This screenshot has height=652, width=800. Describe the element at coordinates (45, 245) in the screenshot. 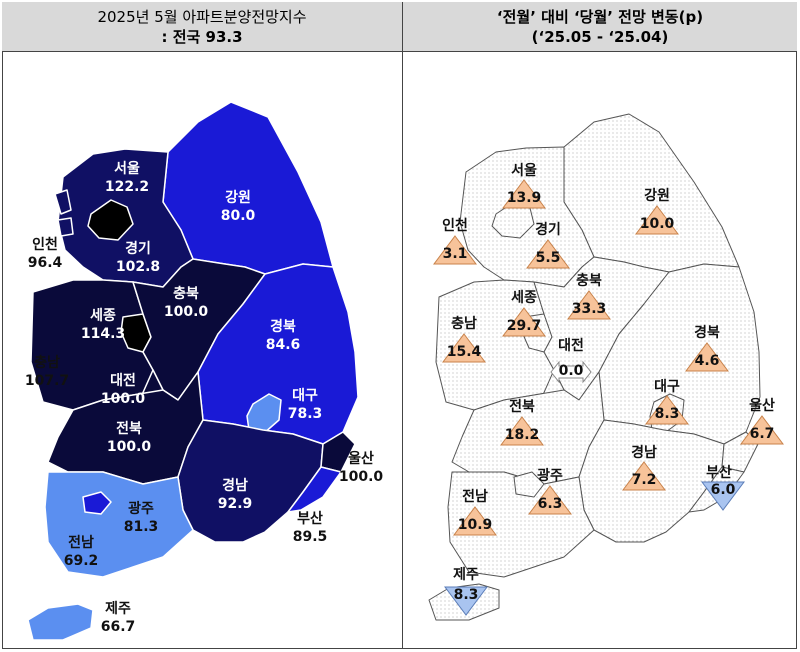

I see `region-name: 인천` at that location.